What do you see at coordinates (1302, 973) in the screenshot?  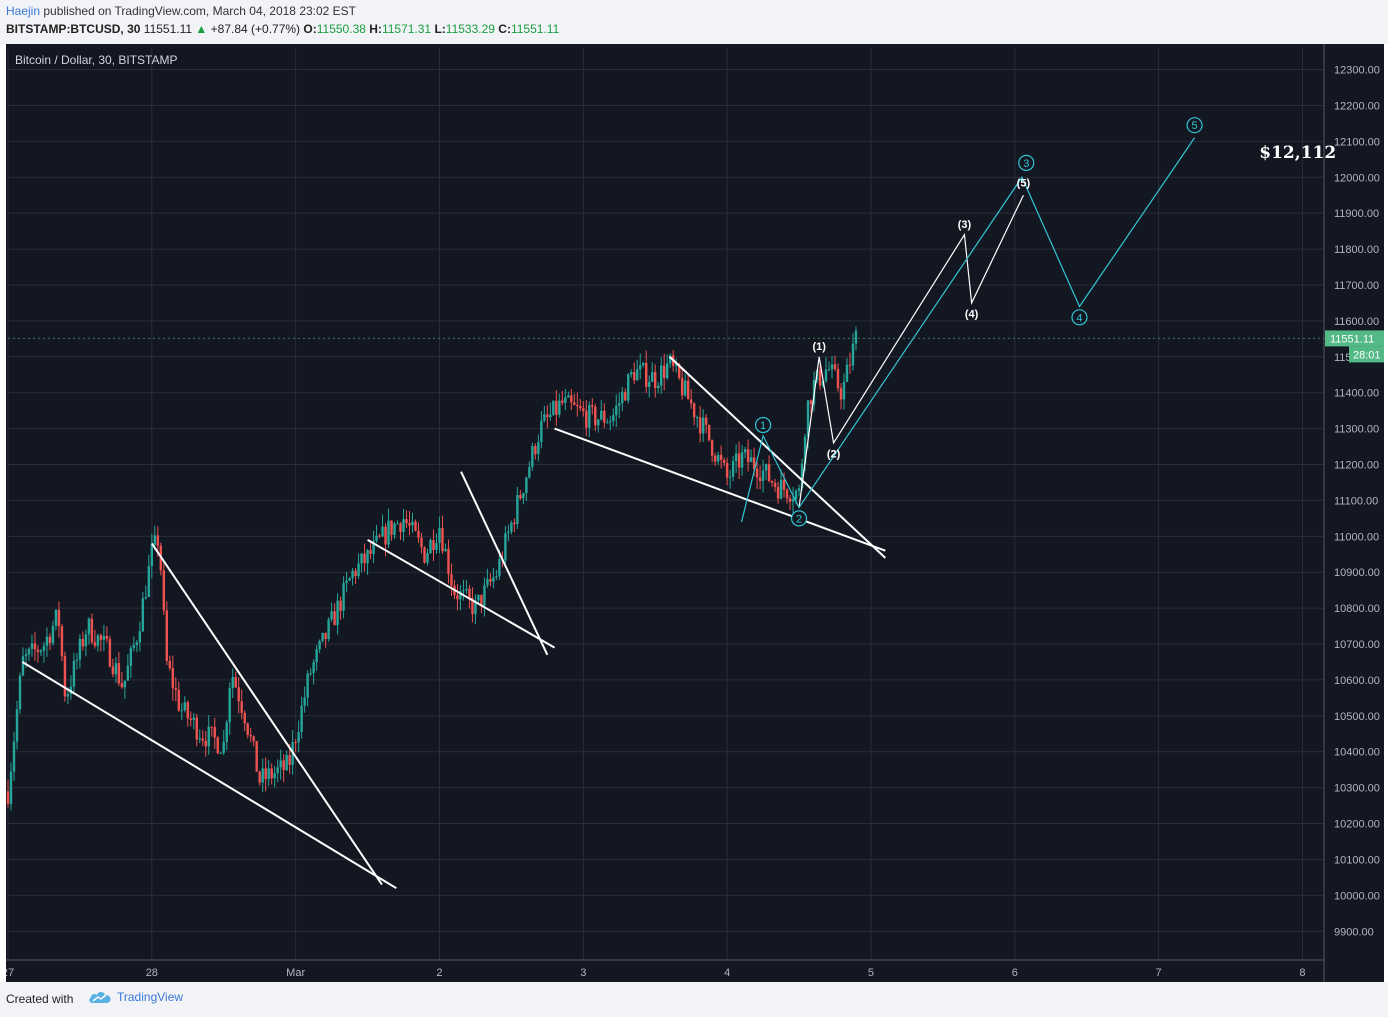 I see `x-tick-label: 8` at bounding box center [1302, 973].